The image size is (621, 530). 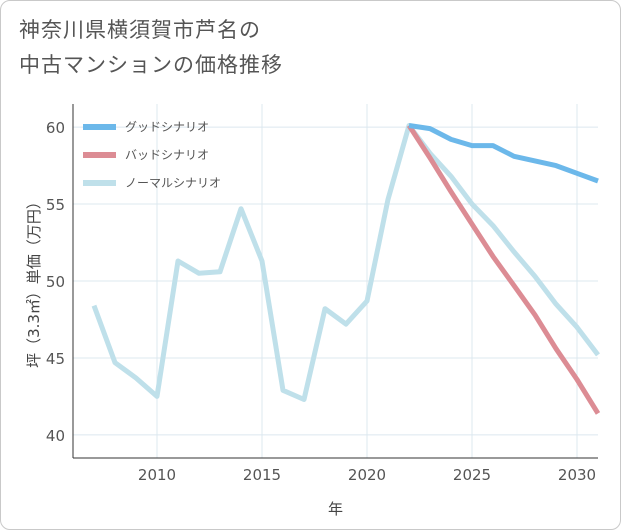 What do you see at coordinates (151, 65) in the screenshot?
I see `chart-title-line-2: 中古マンションの価格推移` at bounding box center [151, 65].